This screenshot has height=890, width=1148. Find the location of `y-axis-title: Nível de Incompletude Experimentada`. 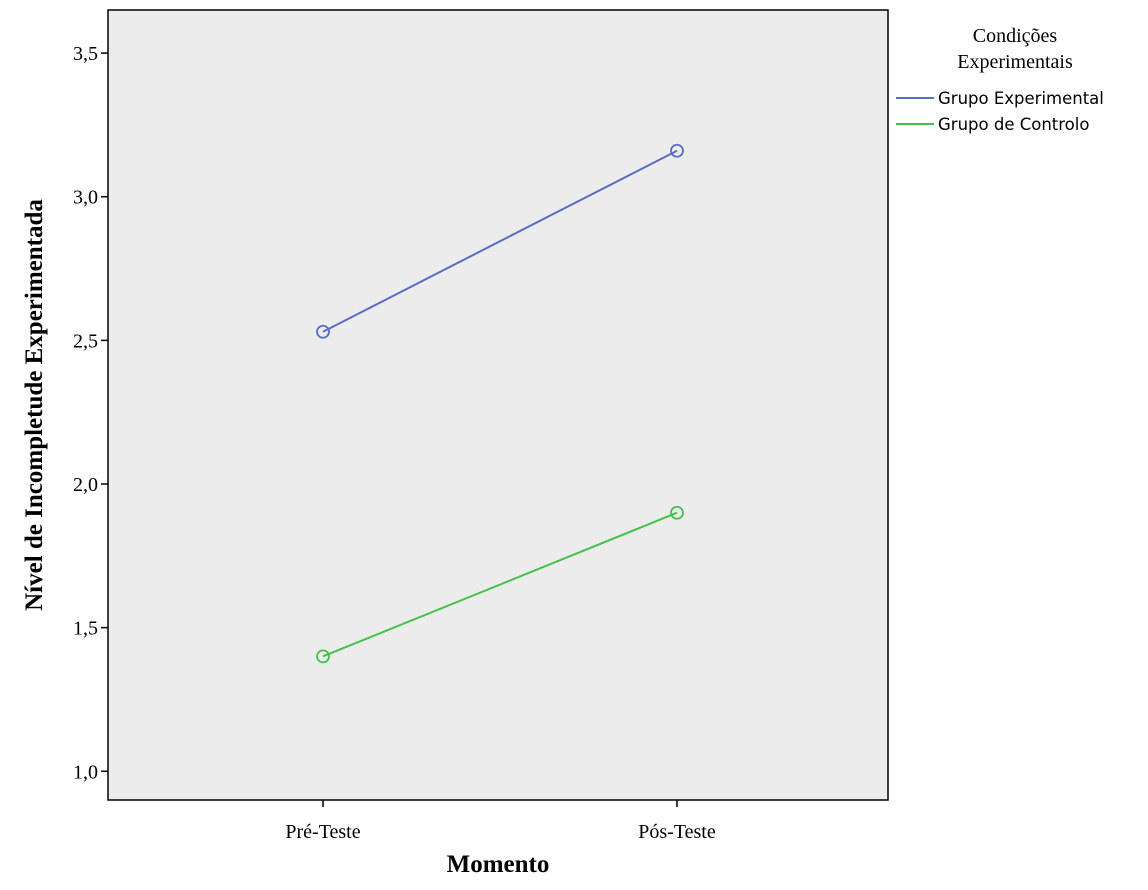

y-axis-title: Nível de Incompletude Experimentada is located at coordinates (34, 405).